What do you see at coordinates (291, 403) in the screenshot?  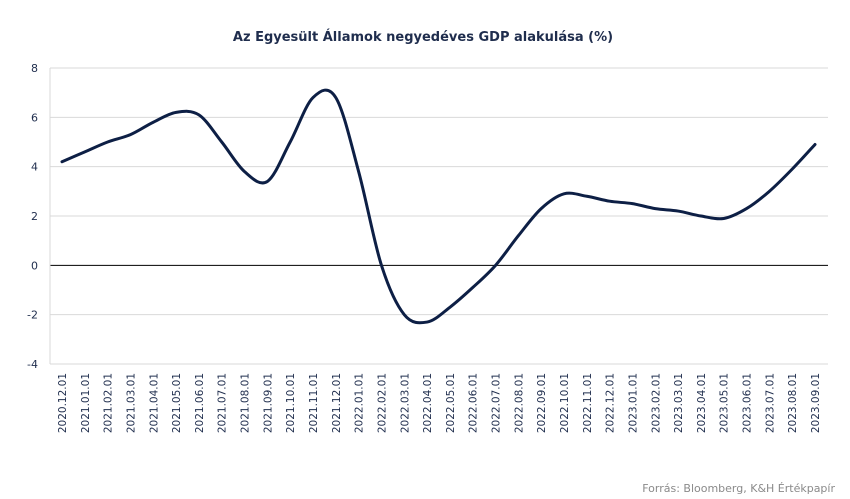 I see `x-tick-label: 2021.10.01` at bounding box center [291, 403].